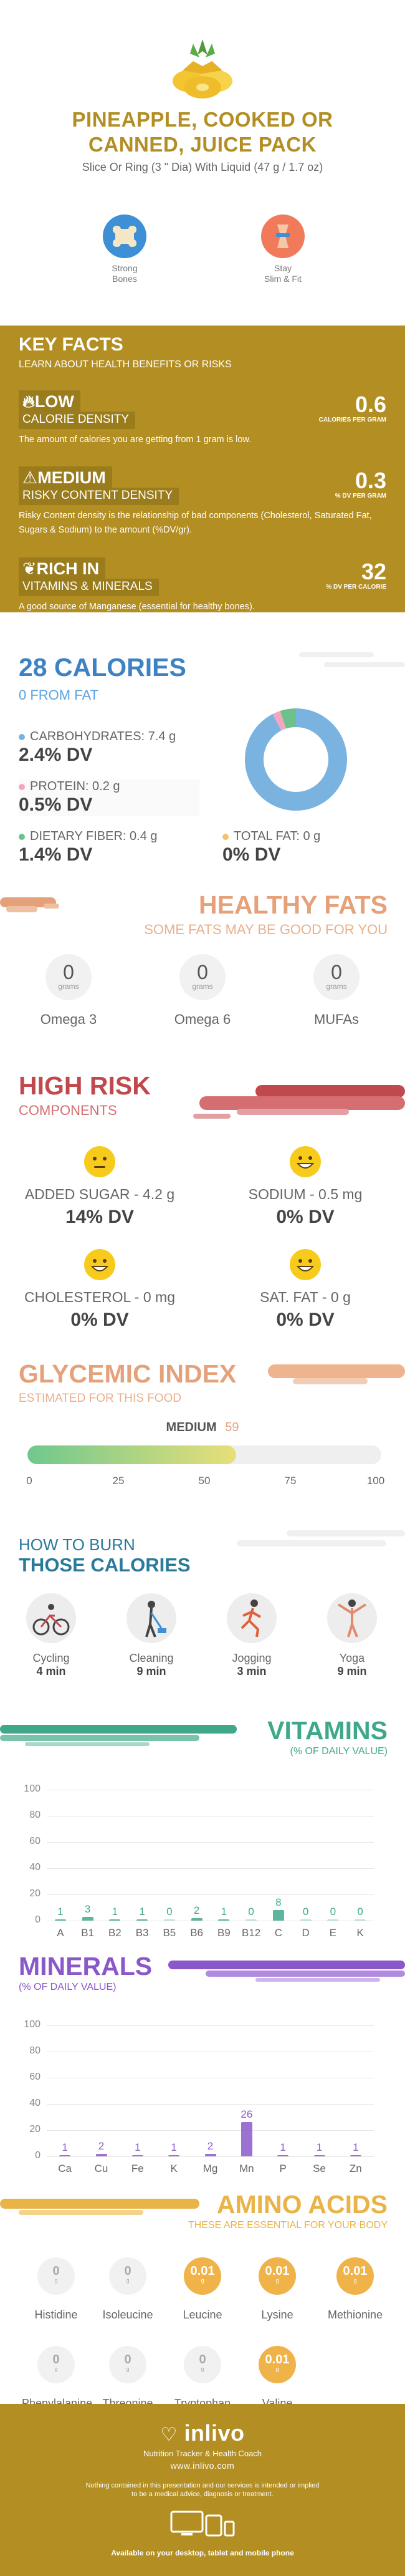  What do you see at coordinates (105, 1565) in the screenshot?
I see `burn-title-2: THOSE CALORIES` at bounding box center [105, 1565].